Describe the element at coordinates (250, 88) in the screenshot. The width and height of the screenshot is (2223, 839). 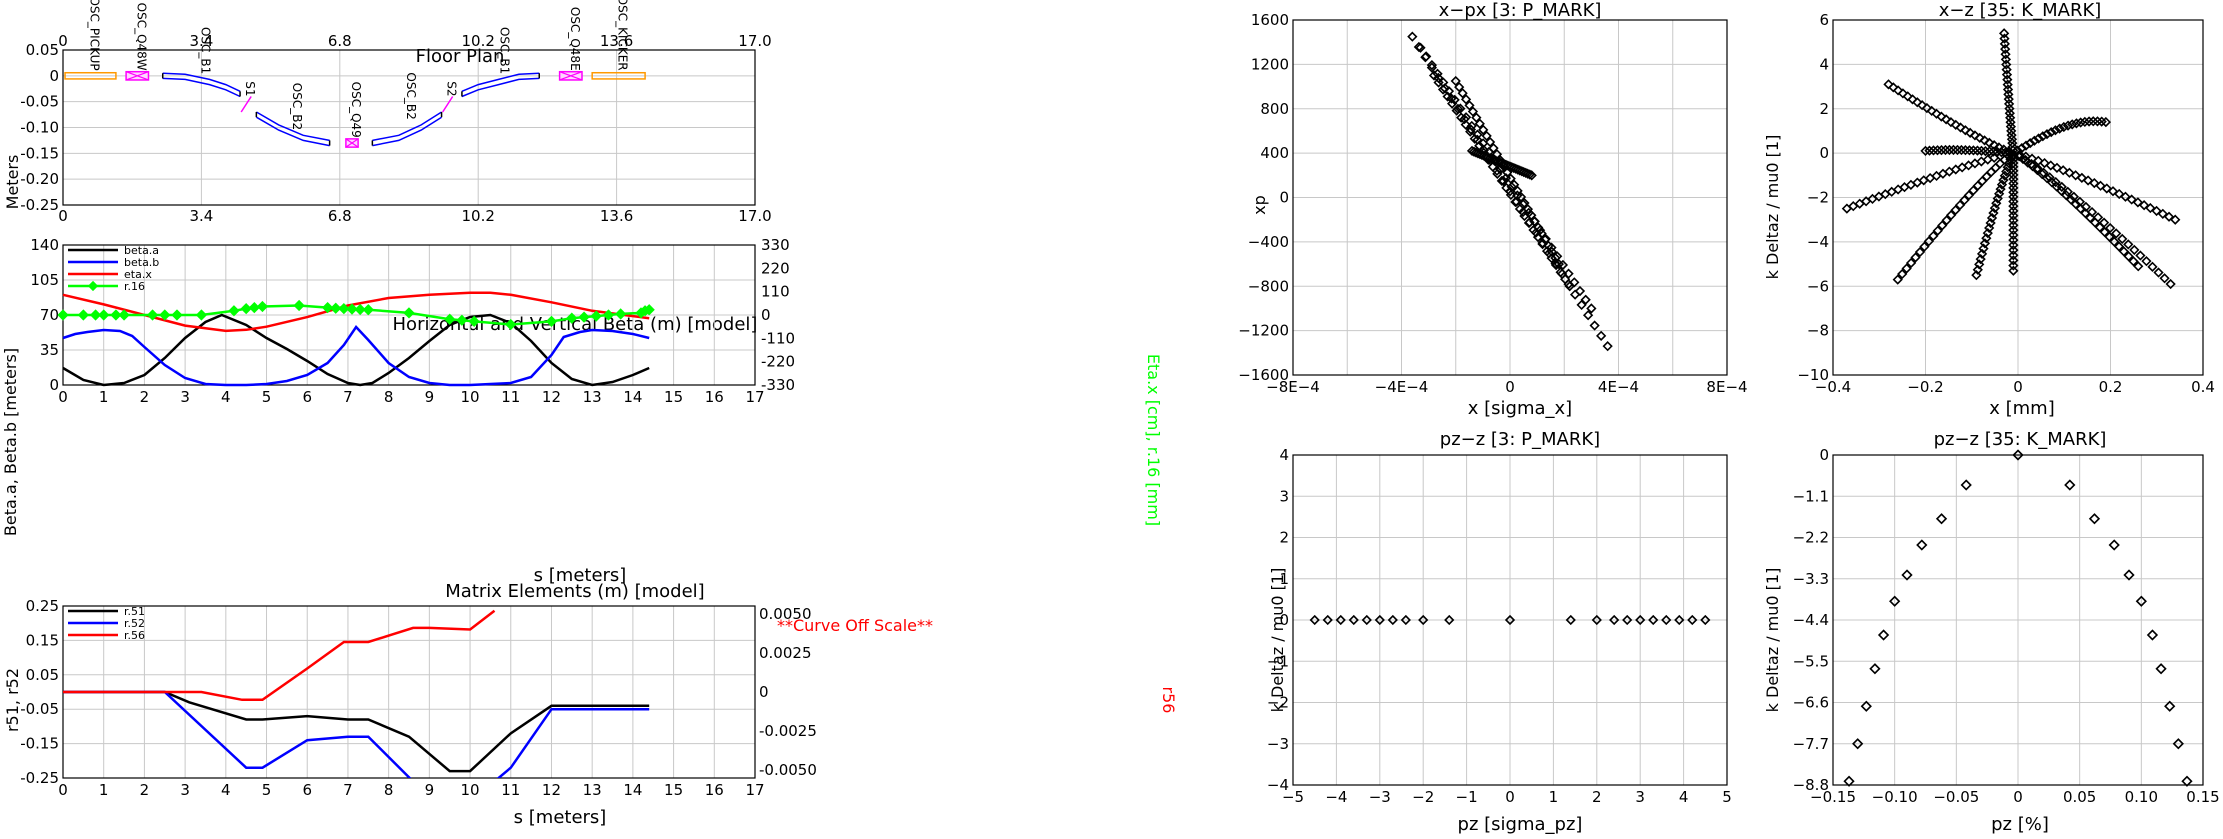
I see `element-label: S1` at that location.